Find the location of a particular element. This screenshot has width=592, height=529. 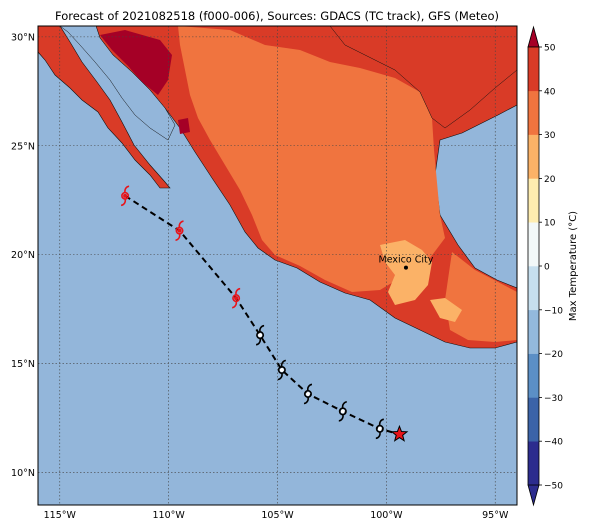

gulf-of-california is located at coordinates (117, 83).